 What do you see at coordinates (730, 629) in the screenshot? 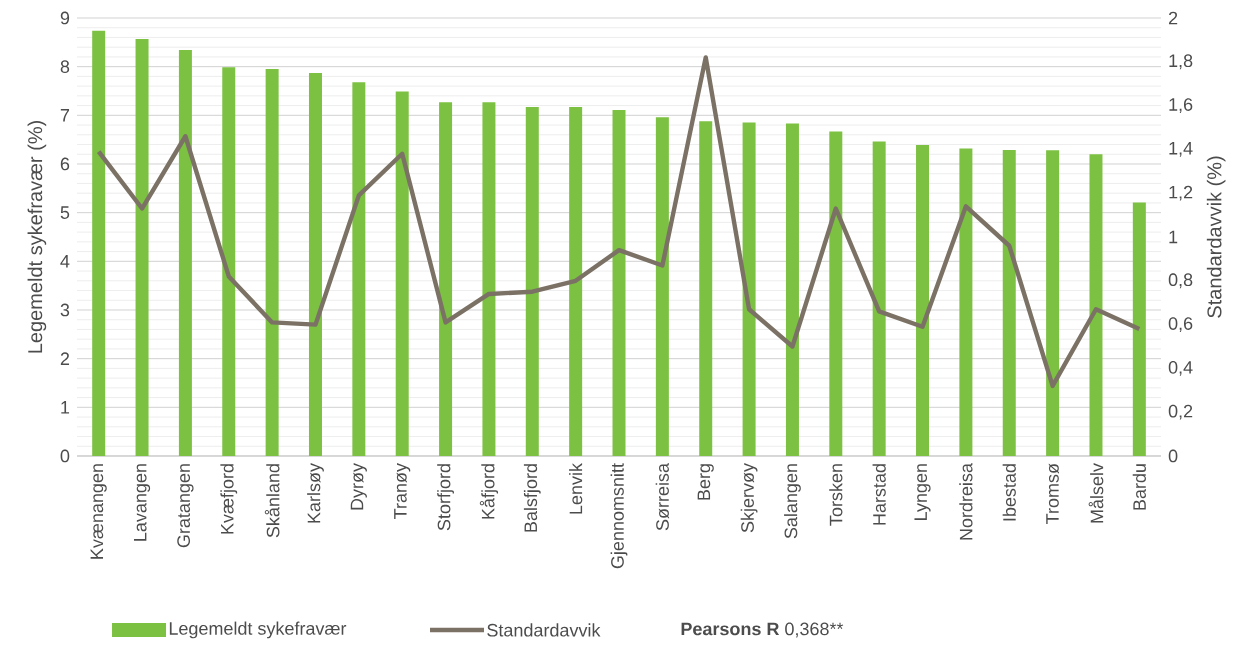
I see `text: Pearsons R` at bounding box center [730, 629].